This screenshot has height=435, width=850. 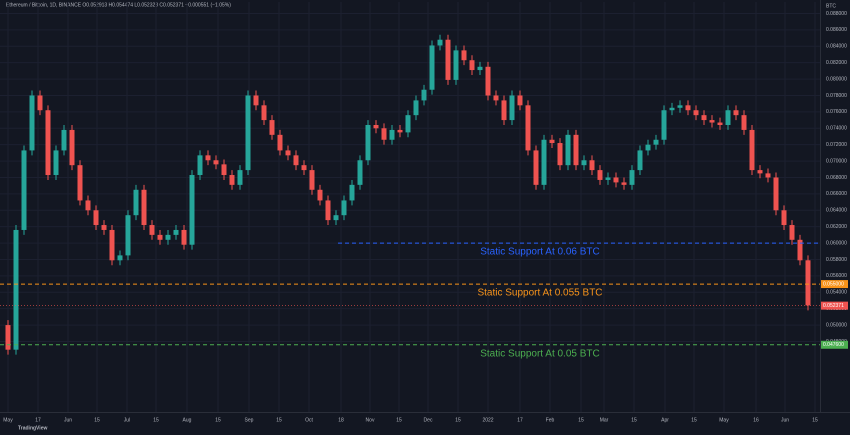 I want to click on y-tick-label: 0.076000, so click(x=836, y=112).